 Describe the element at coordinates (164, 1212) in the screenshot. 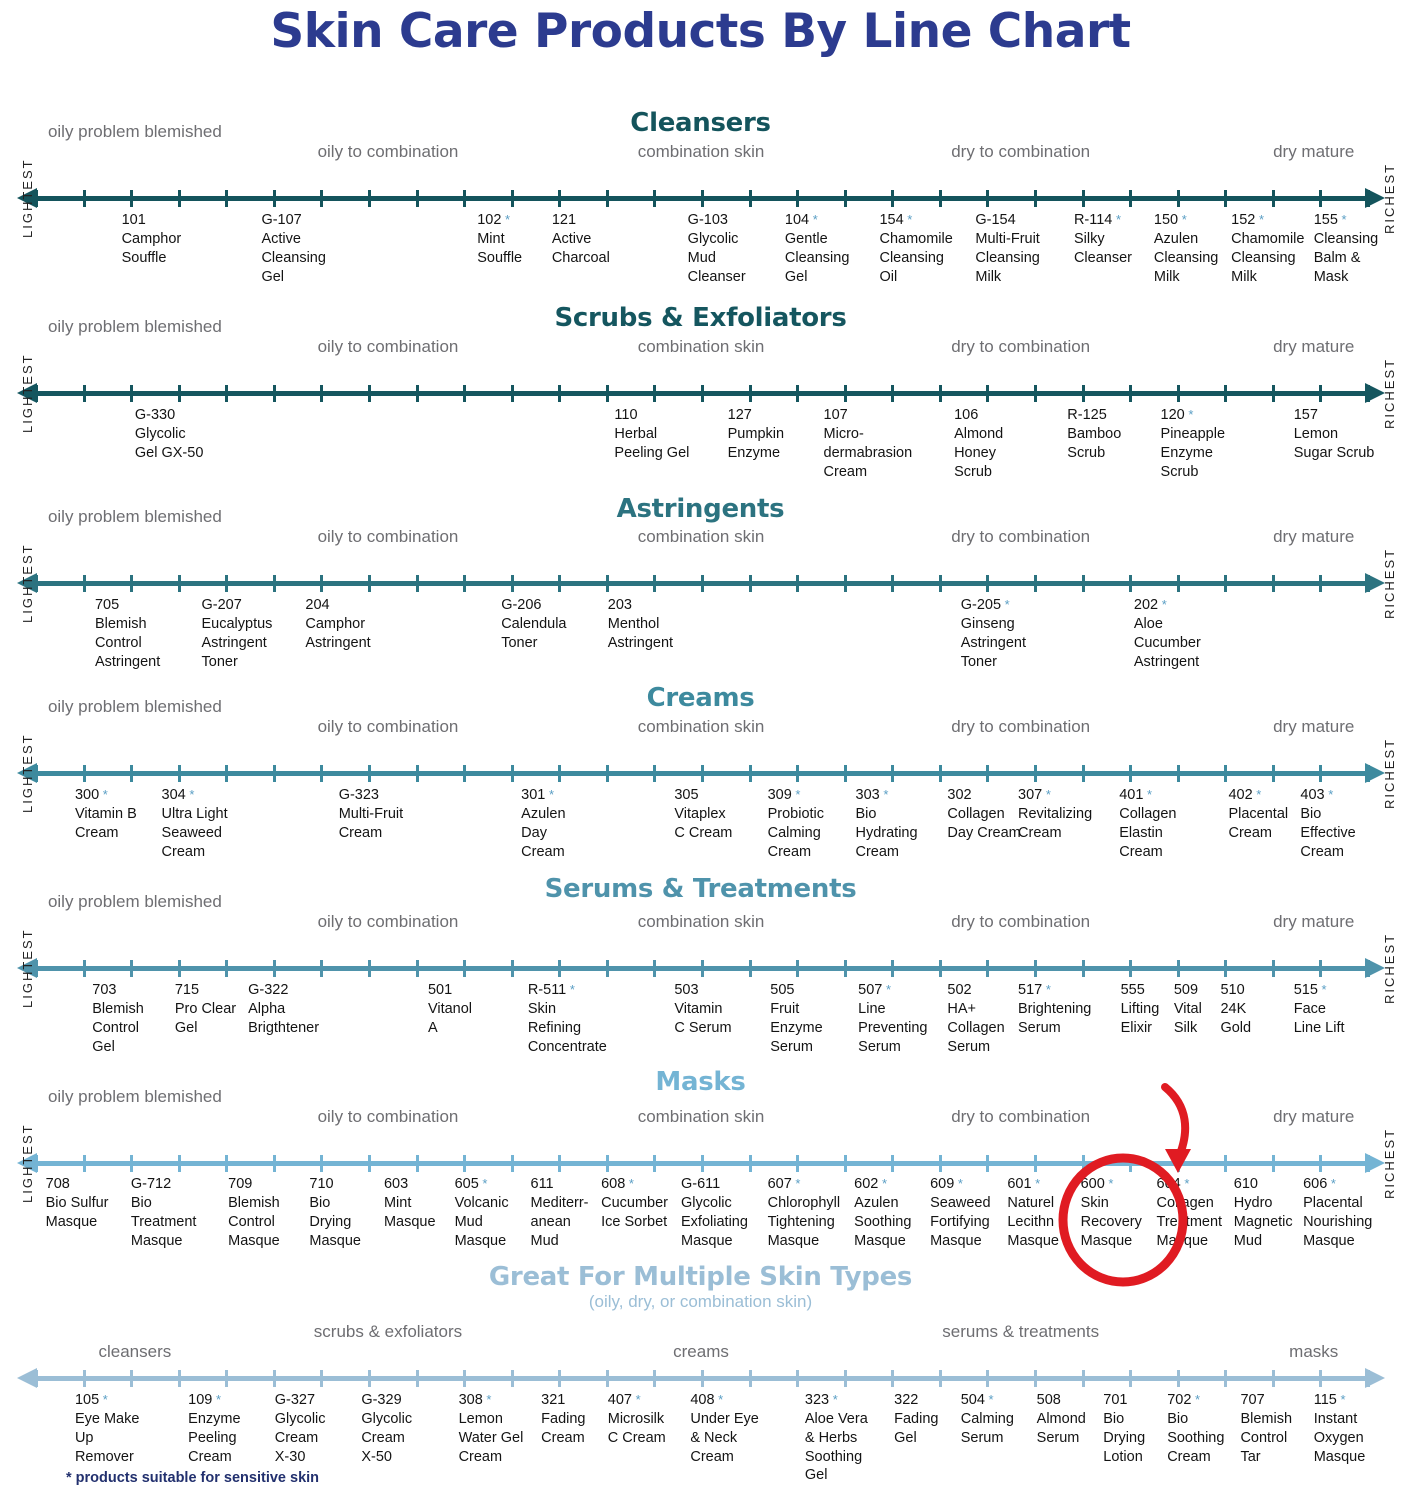

I see `product-label: G-712 Bio Treatment Masque` at that location.